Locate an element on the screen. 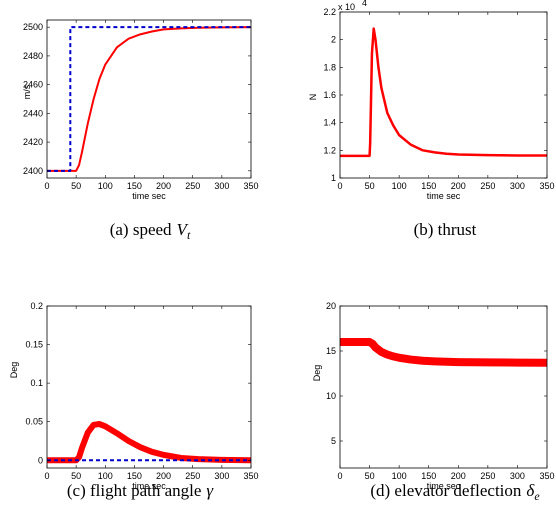 The height and width of the screenshot is (510, 556). caption-text: (b) thrust is located at coordinates (445, 229).